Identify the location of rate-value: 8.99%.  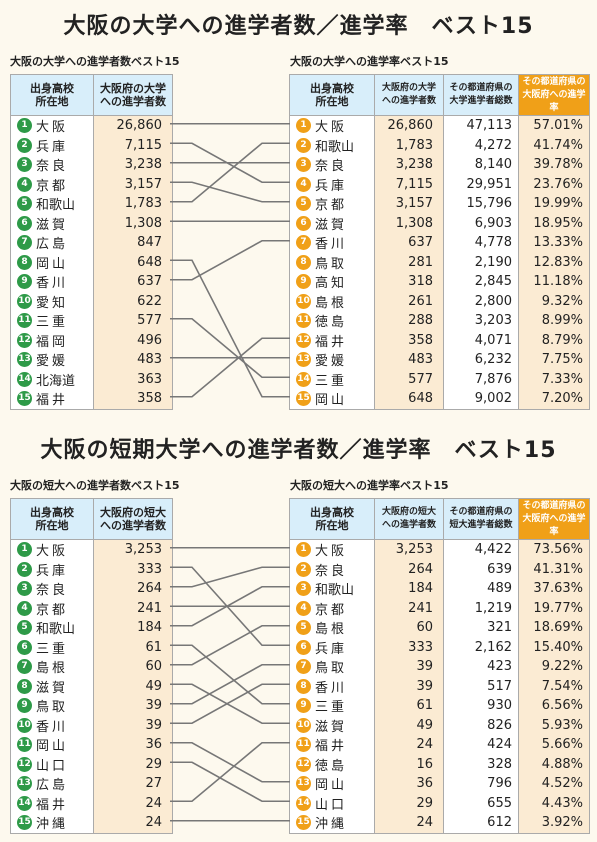
(554, 321).